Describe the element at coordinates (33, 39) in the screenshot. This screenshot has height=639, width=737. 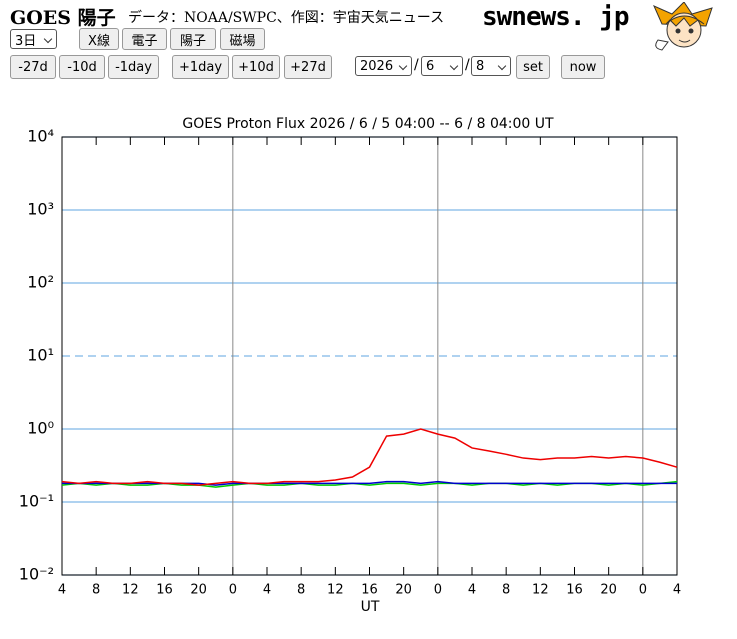
I see `period-select: 3日` at that location.